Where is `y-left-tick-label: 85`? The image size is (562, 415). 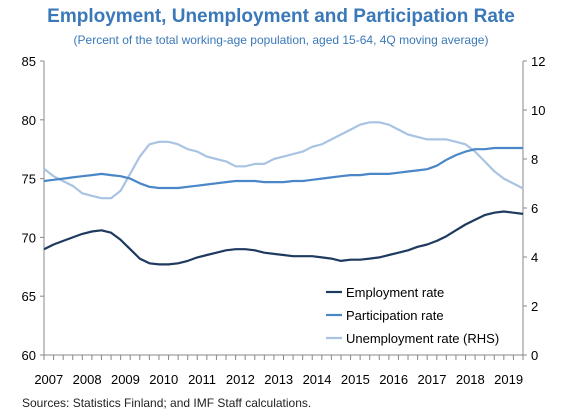 y-left-tick-label: 85 is located at coordinates (29, 61).